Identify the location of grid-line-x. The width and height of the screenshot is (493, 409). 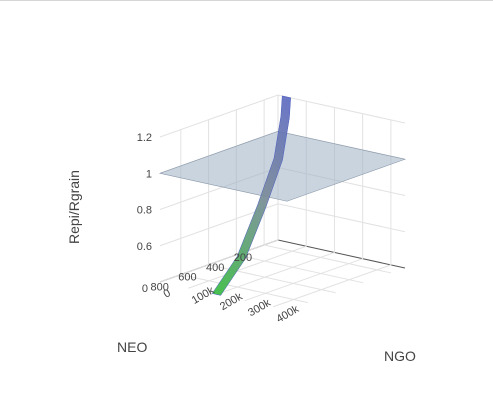
(332, 213).